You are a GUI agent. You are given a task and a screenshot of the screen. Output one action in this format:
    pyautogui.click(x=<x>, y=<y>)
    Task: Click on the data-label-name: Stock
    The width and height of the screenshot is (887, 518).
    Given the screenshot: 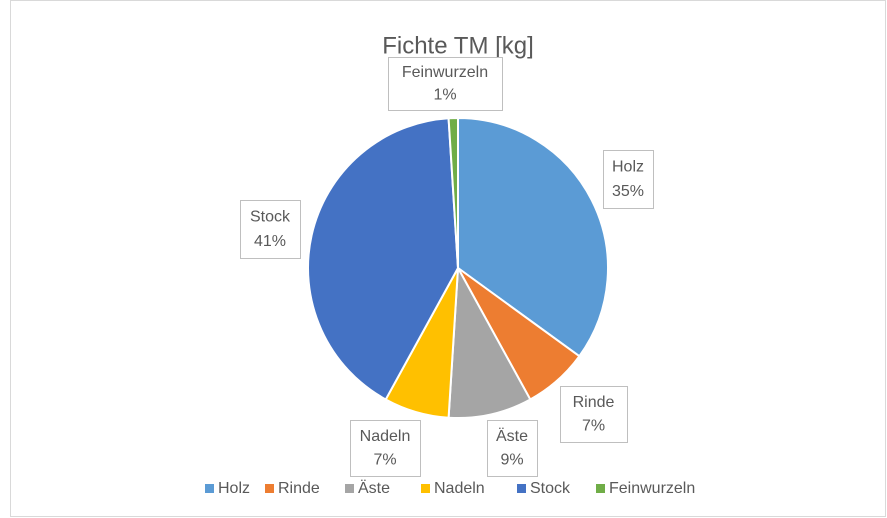 What is the action you would take?
    pyautogui.click(x=270, y=217)
    